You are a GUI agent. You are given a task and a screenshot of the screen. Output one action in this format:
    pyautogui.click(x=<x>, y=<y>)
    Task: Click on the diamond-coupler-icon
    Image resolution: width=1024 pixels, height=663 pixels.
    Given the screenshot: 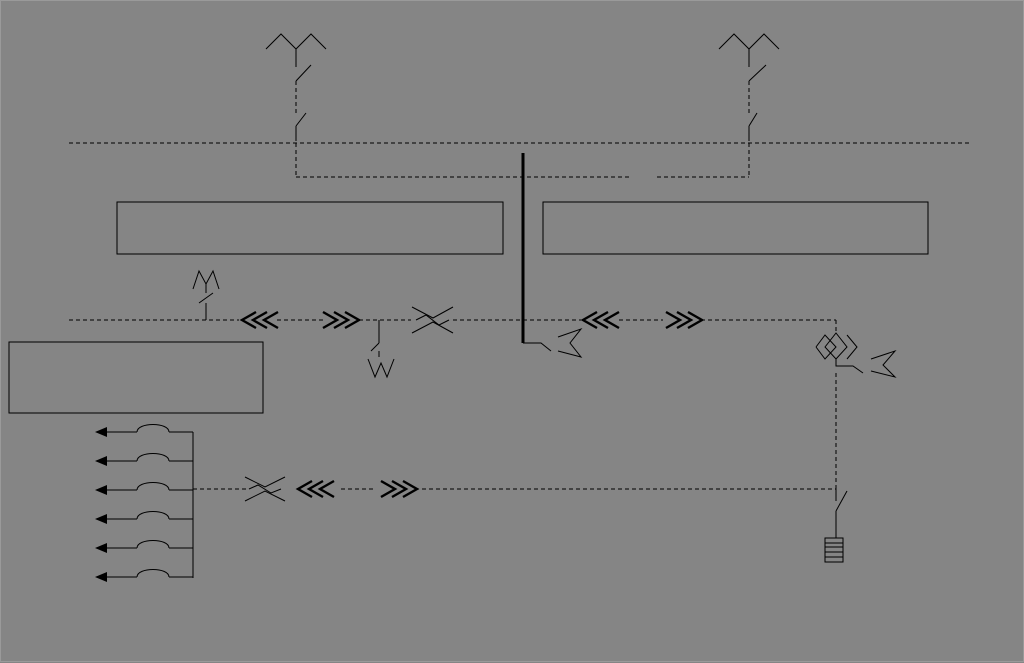 What is the action you would take?
    pyautogui.click(x=836, y=346)
    